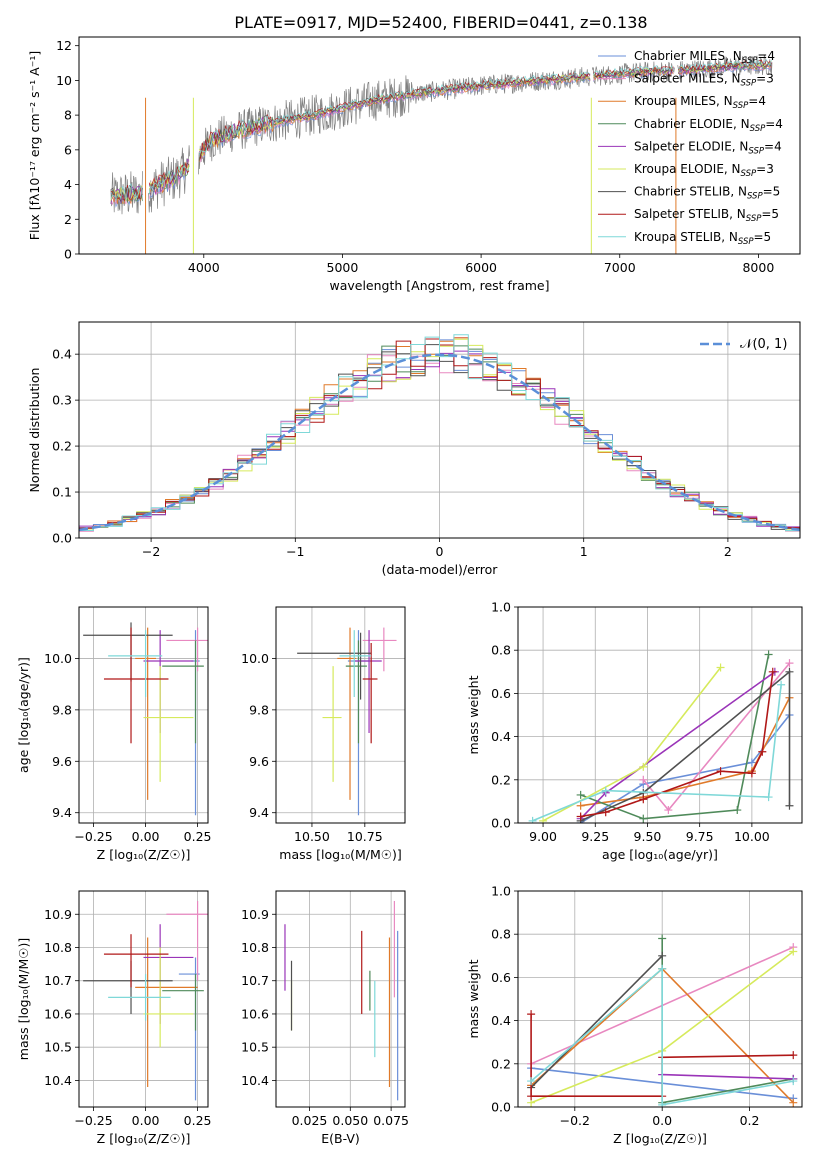 This screenshot has width=819, height=1170. What do you see at coordinates (62, 354) in the screenshot?
I see `y-tick-label: 0.4` at bounding box center [62, 354].